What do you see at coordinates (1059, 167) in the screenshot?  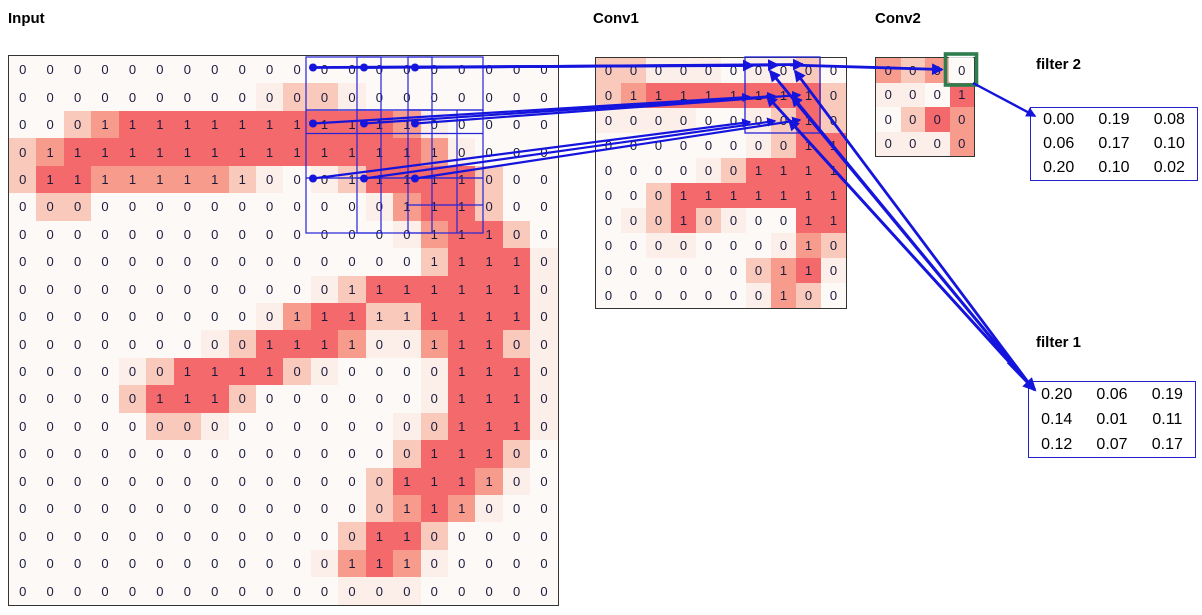 I see `filter2-value: 0.20` at bounding box center [1059, 167].